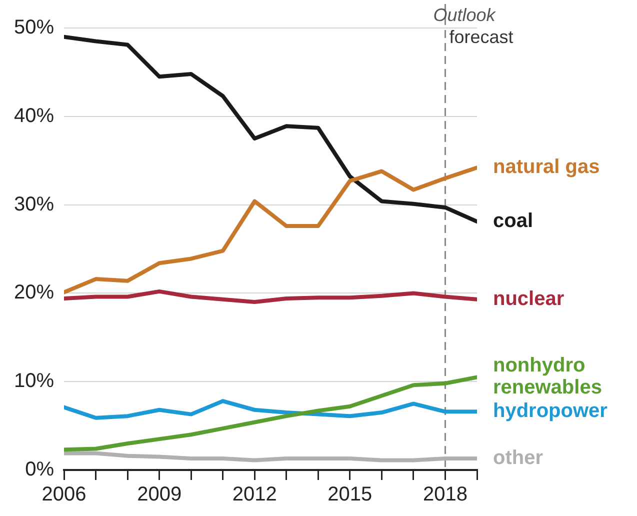  I want to click on x-tick-label: 2009, so click(159, 495).